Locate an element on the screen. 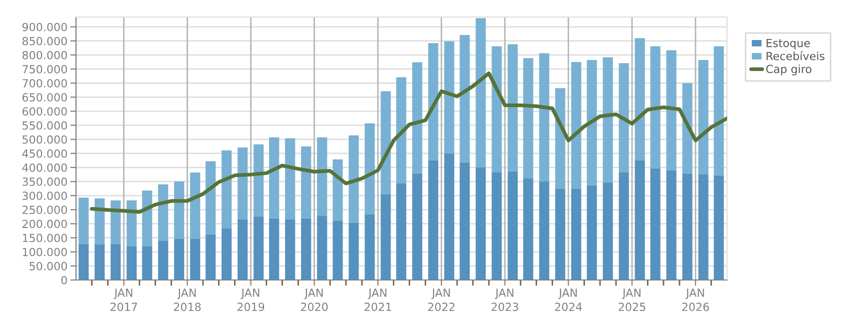 The width and height of the screenshot is (851, 313). y-tick-label: 550.000 is located at coordinates (44, 125).